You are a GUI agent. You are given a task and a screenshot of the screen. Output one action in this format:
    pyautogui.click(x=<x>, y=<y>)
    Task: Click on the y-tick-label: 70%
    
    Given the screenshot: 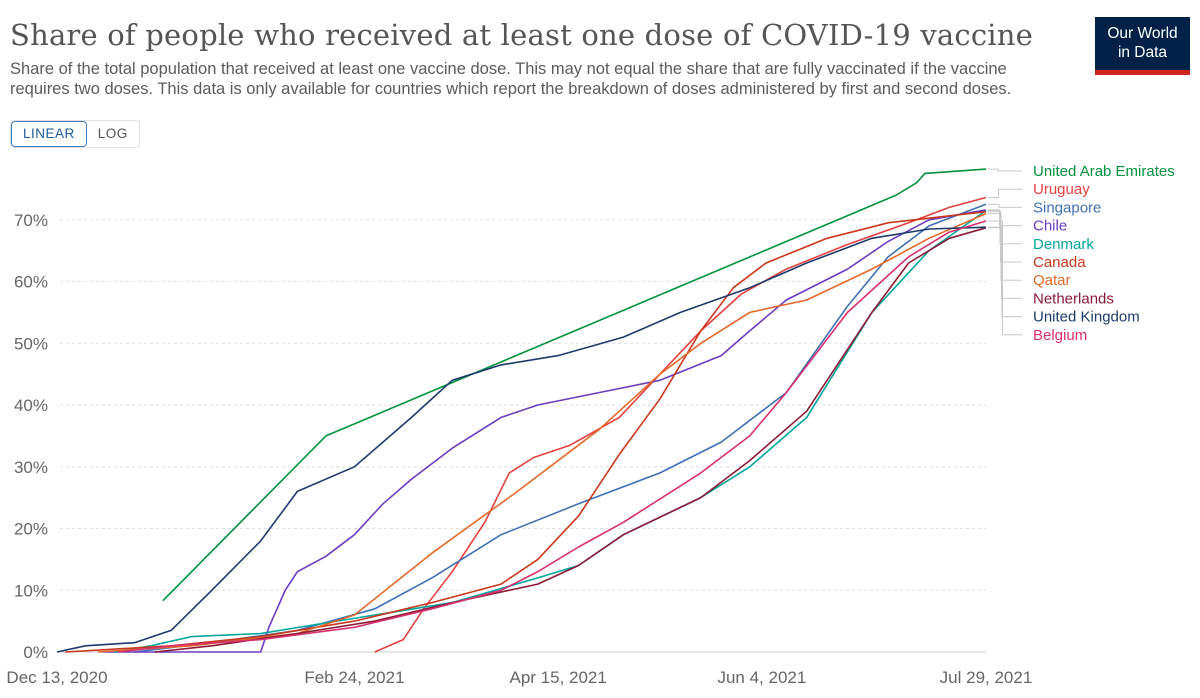 What is the action you would take?
    pyautogui.click(x=31, y=220)
    